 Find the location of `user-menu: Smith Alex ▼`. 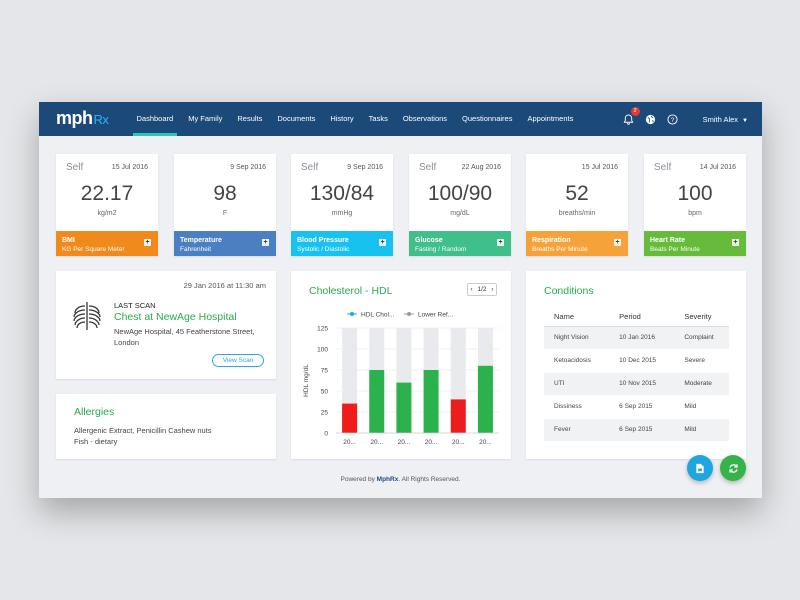

user-menu: Smith Alex ▼ is located at coordinates (725, 119).